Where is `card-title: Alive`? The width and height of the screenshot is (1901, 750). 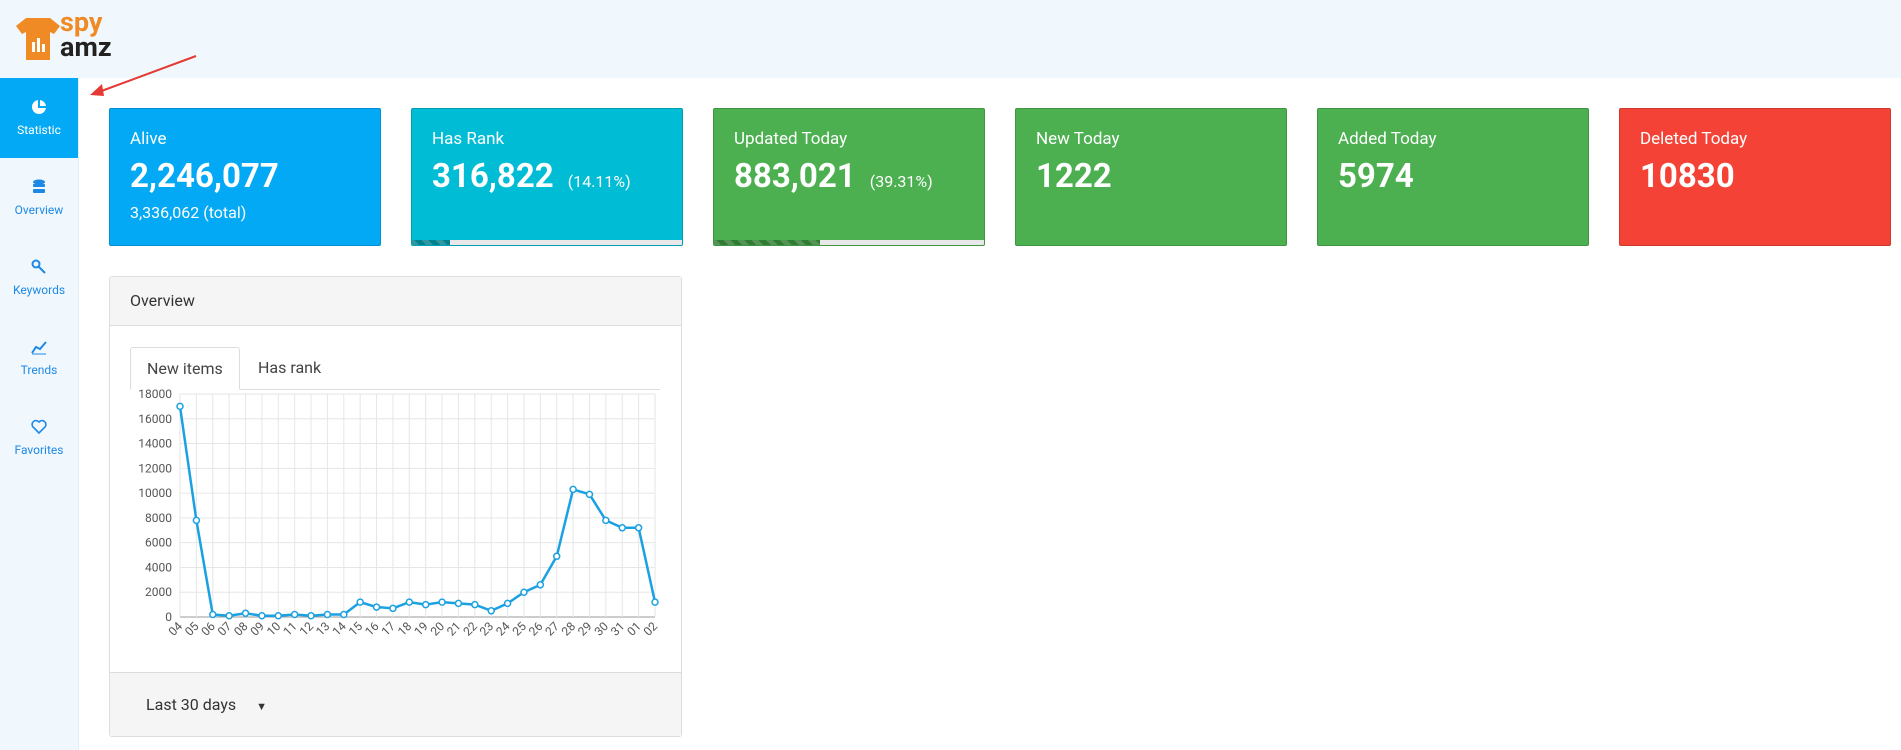
card-title: Alive is located at coordinates (148, 139).